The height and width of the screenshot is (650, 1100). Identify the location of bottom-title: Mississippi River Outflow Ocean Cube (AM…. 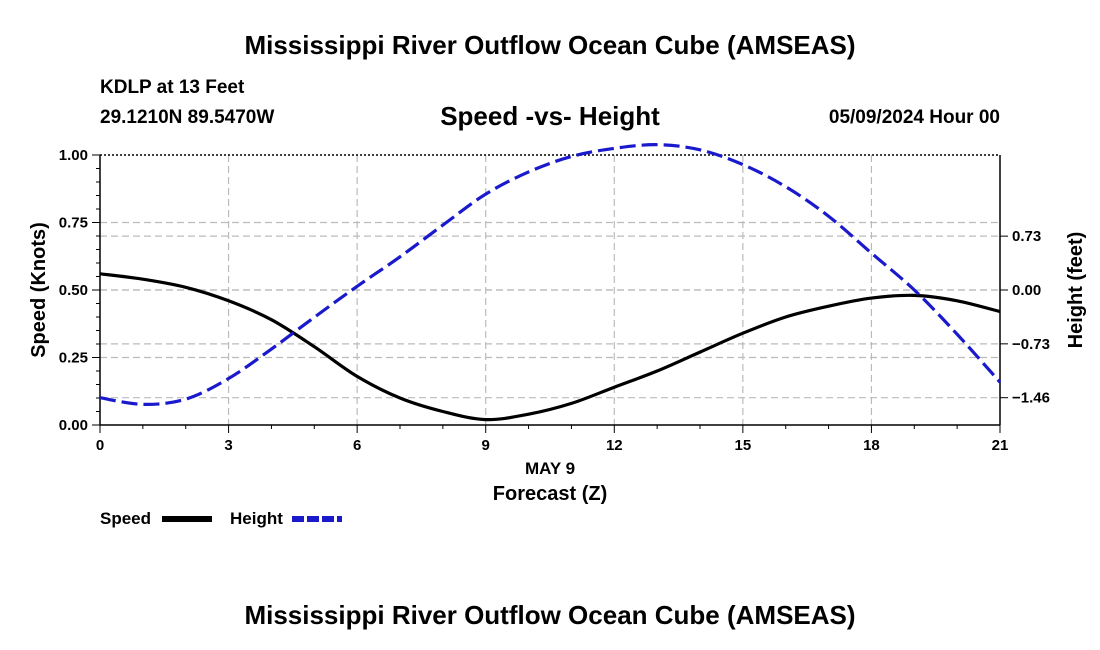
(550, 615).